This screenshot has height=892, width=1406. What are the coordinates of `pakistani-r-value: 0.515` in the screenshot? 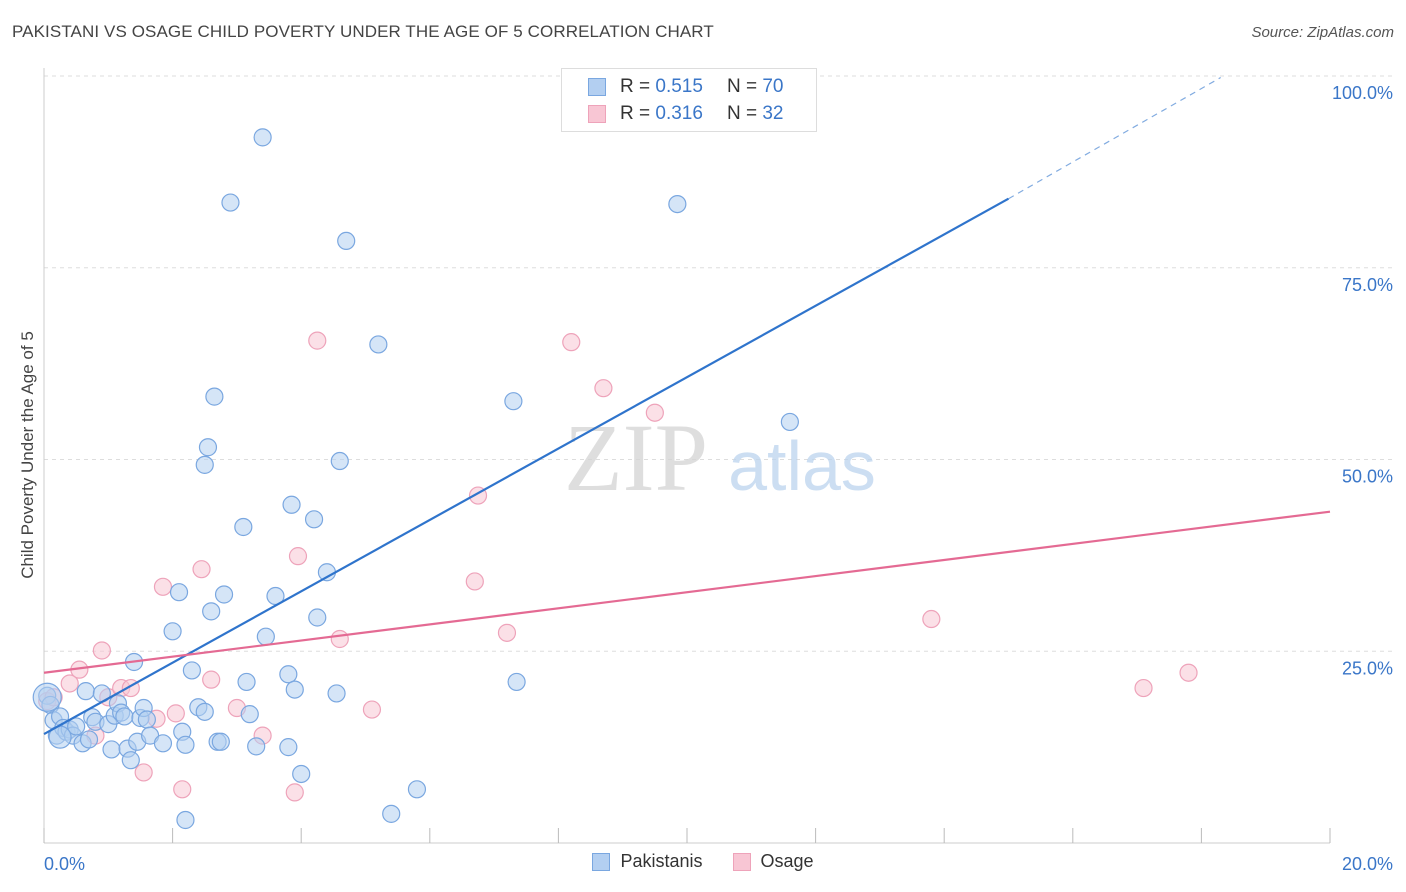 It's located at (679, 86).